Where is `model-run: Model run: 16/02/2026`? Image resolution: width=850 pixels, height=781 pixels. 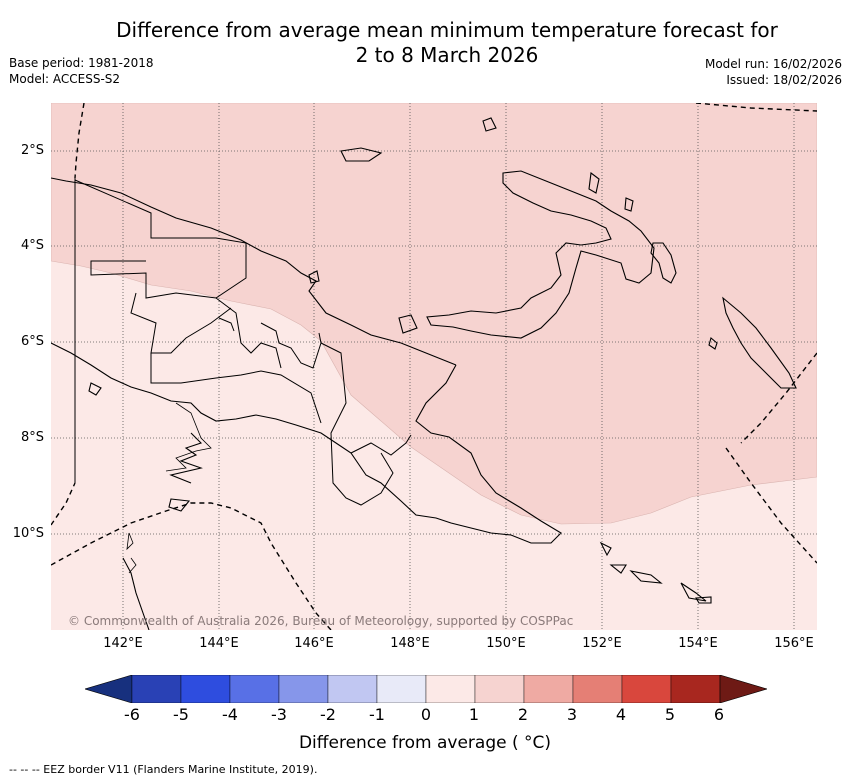
model-run: Model run: 16/02/2026 is located at coordinates (773, 64).